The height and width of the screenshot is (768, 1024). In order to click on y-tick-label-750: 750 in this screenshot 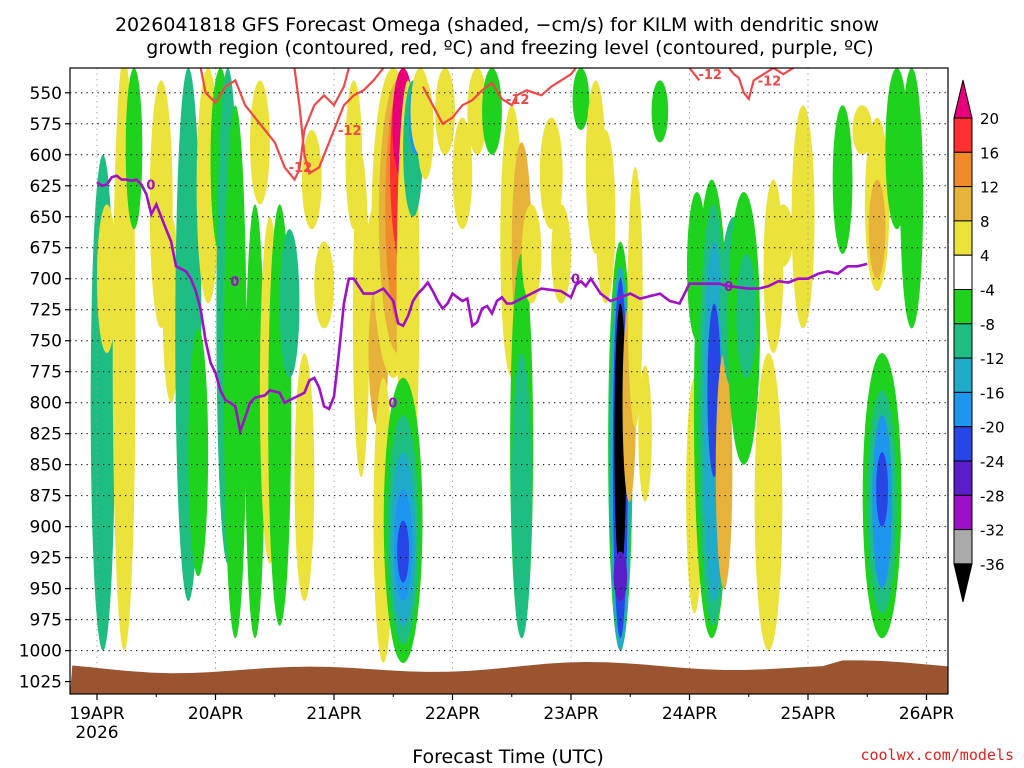, I will do `click(46, 342)`.